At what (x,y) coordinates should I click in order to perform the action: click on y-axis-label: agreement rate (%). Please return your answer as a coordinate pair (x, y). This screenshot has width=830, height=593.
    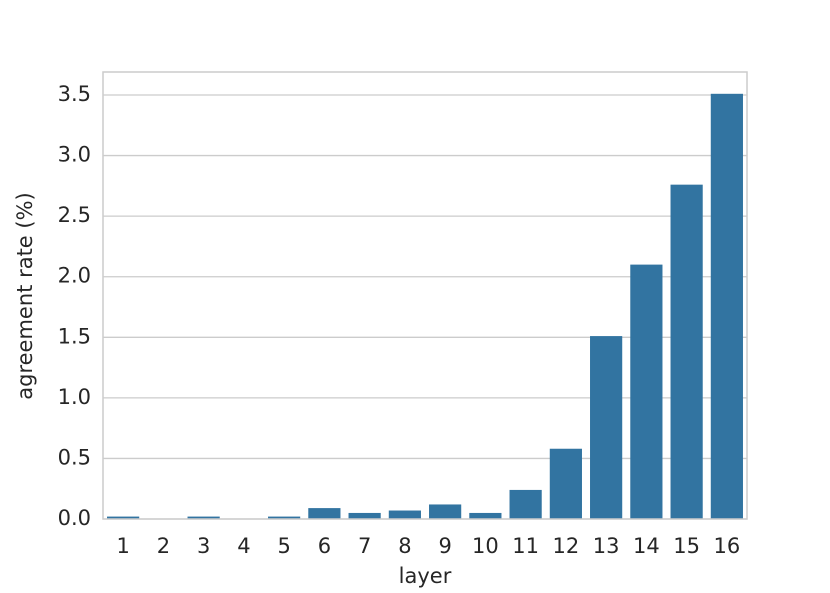
    Looking at the image, I should click on (25, 295).